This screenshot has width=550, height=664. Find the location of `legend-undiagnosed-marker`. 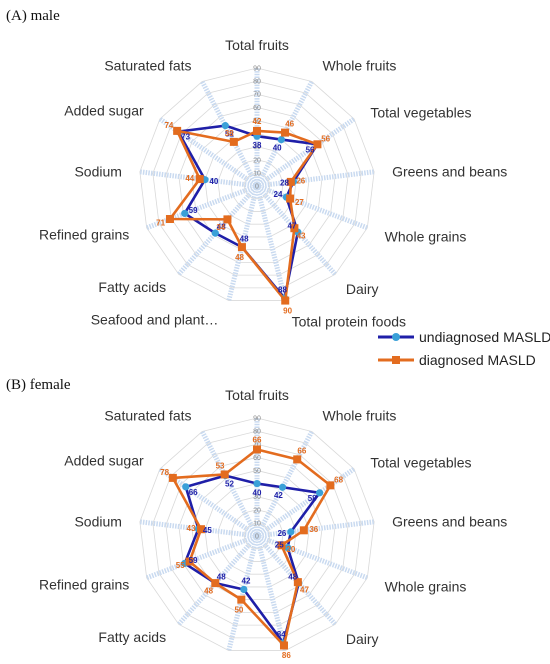

legend-undiagnosed-marker is located at coordinates (396, 337).